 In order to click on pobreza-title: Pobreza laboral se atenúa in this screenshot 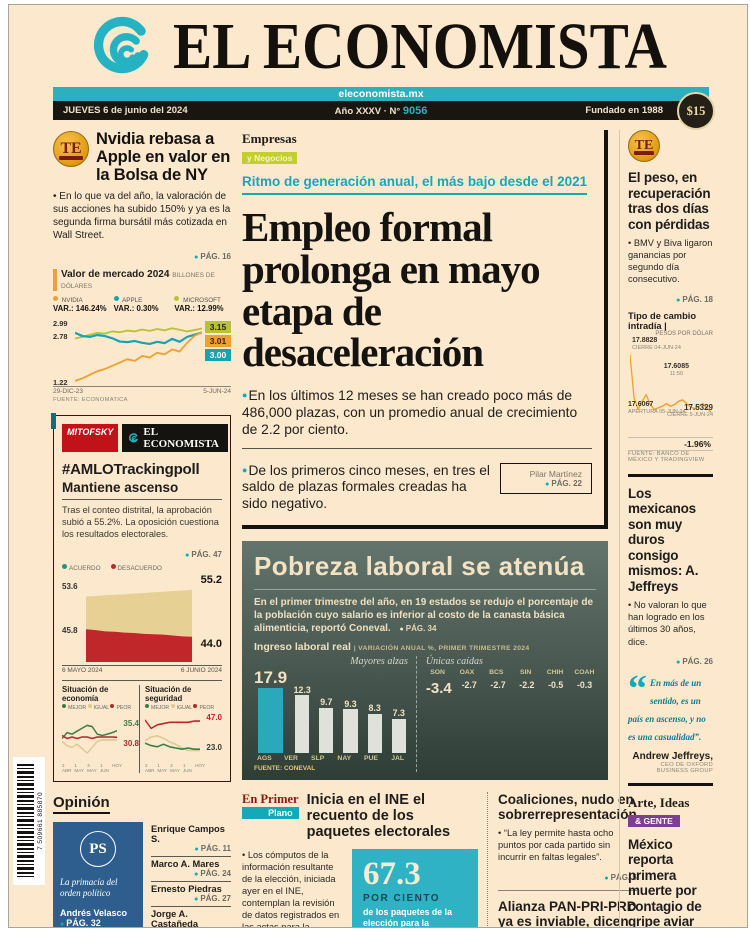, I will do `click(425, 571)`.